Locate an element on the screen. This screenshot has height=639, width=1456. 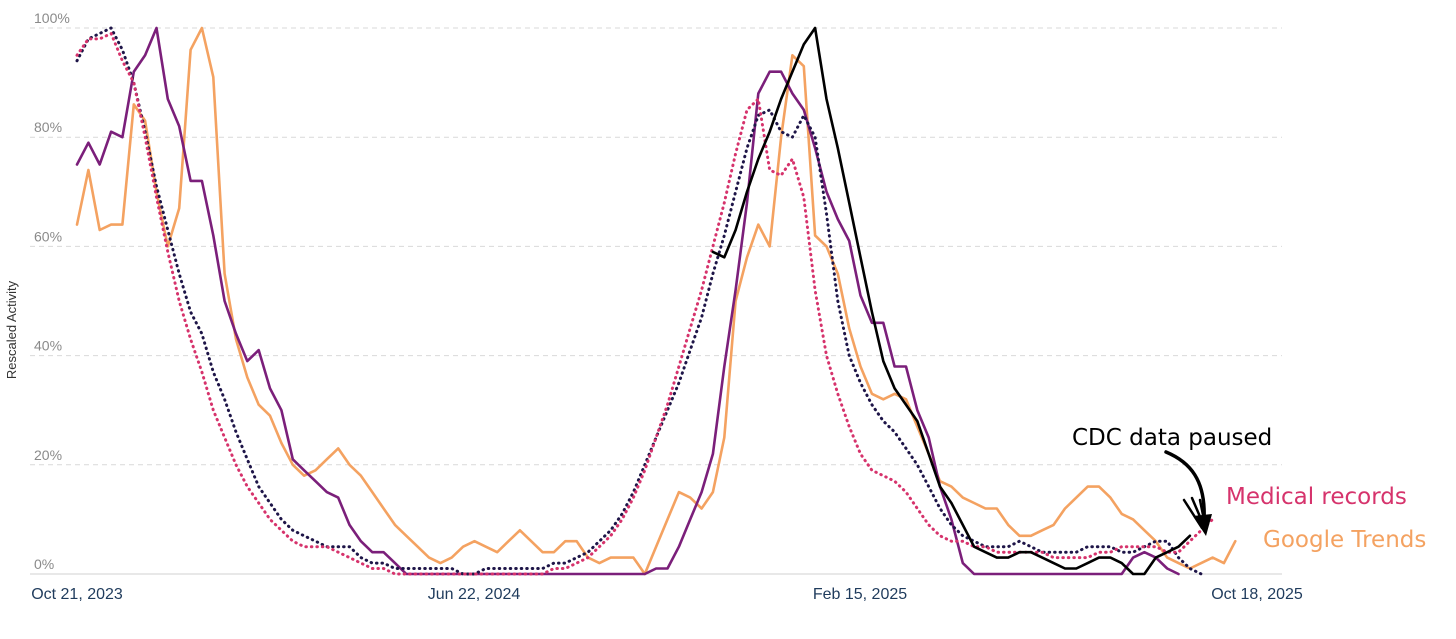
annotation-medical-records: Medical records is located at coordinates (1316, 497).